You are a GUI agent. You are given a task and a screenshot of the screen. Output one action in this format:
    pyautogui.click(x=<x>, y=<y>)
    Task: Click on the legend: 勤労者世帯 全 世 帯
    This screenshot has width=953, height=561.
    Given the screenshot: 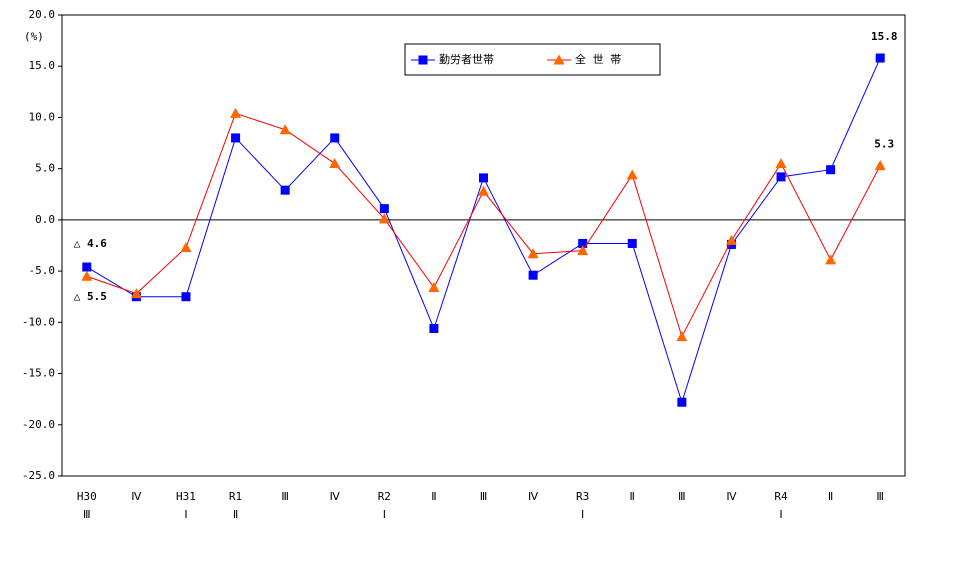 What is the action you would take?
    pyautogui.click(x=532, y=59)
    